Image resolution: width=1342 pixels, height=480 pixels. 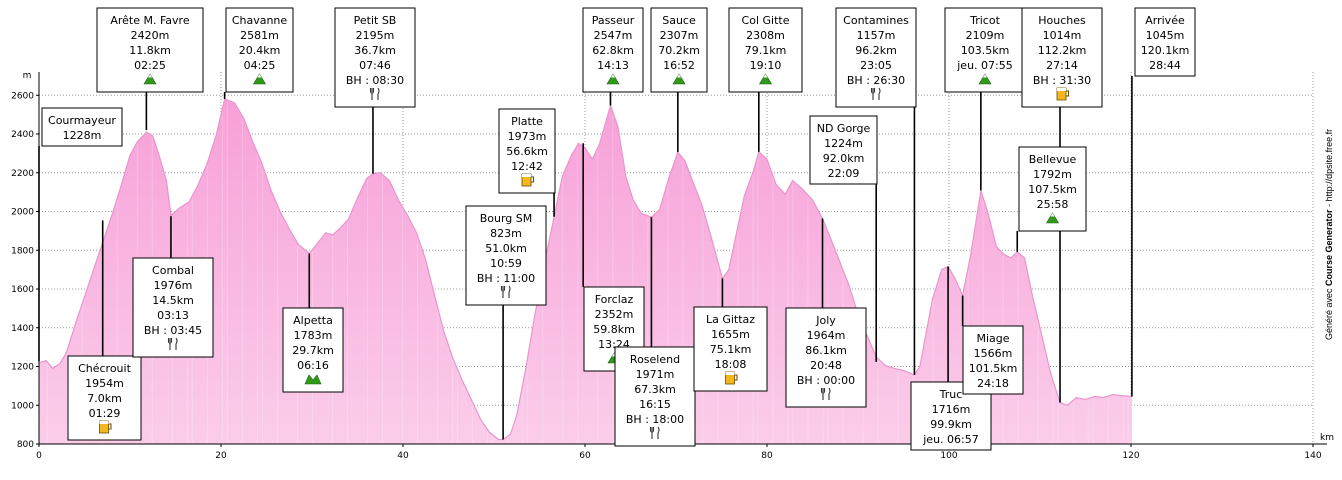 What do you see at coordinates (375, 50) in the screenshot?
I see `waypoint-label-line: 36.7km` at bounding box center [375, 50].